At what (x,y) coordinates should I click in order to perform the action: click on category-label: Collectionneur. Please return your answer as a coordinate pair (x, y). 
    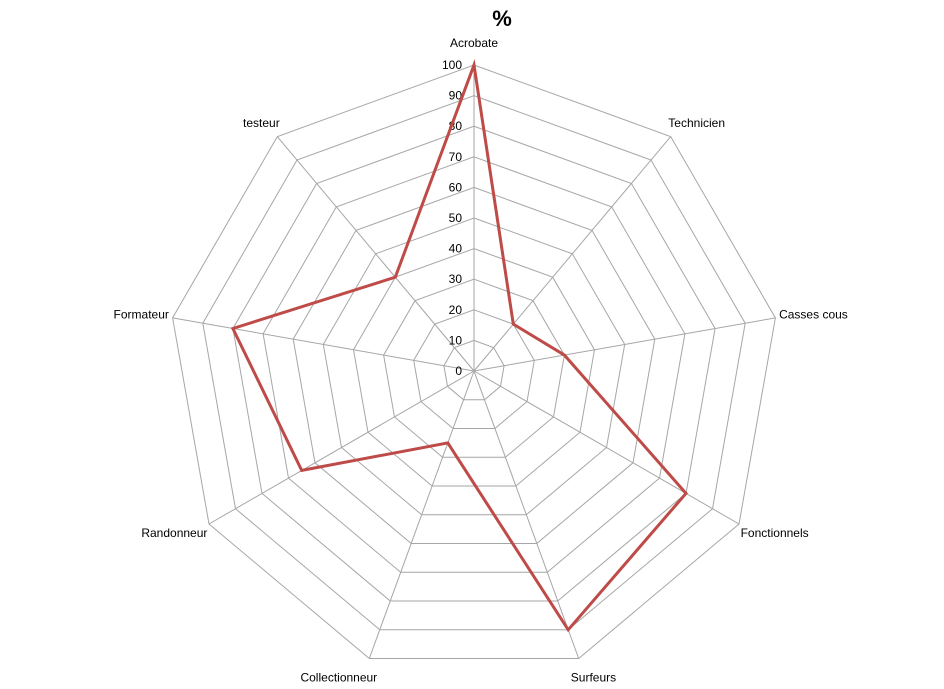
    Looking at the image, I should click on (338, 678).